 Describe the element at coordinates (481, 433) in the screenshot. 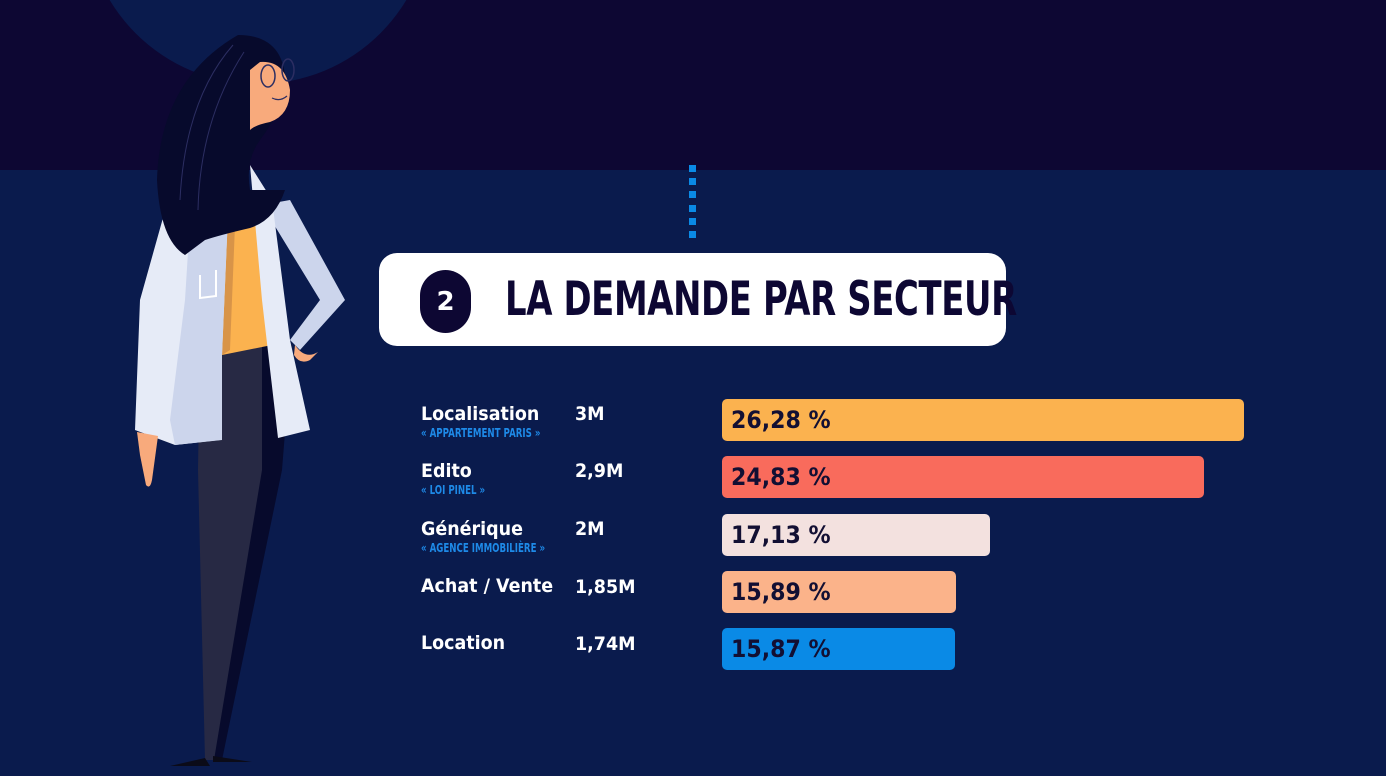

I see `category-sublabel: « APPARTEMENT PARIS »` at that location.